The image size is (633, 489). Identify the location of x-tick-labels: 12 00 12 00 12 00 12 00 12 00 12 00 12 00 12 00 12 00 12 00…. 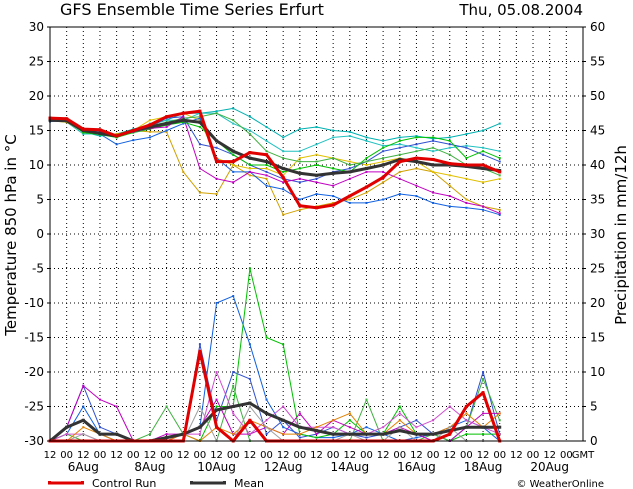
(319, 455).